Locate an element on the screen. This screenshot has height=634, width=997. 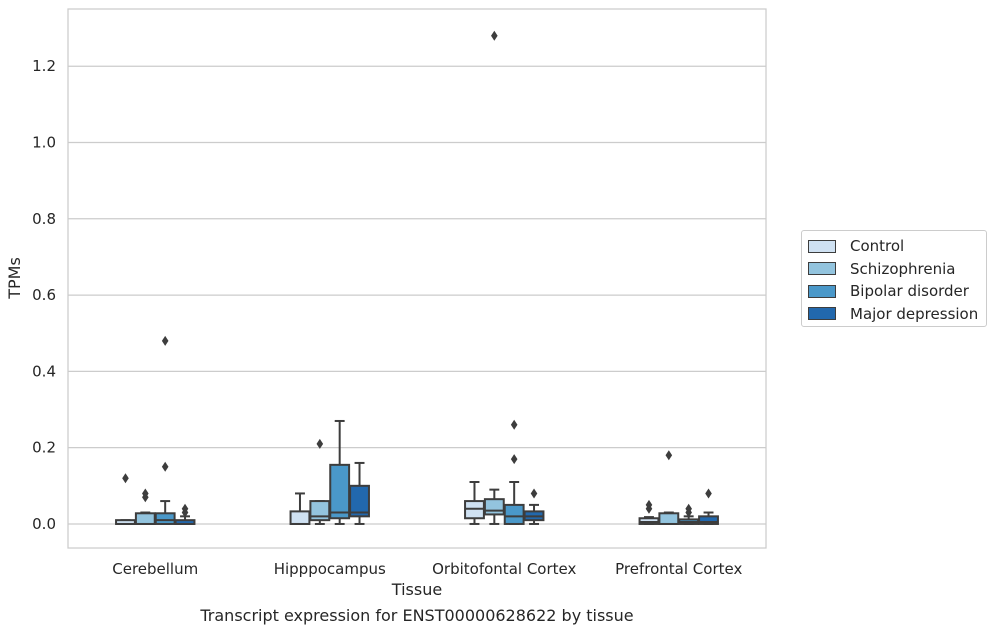
y-tick-label: 0.6 is located at coordinates (44, 295).